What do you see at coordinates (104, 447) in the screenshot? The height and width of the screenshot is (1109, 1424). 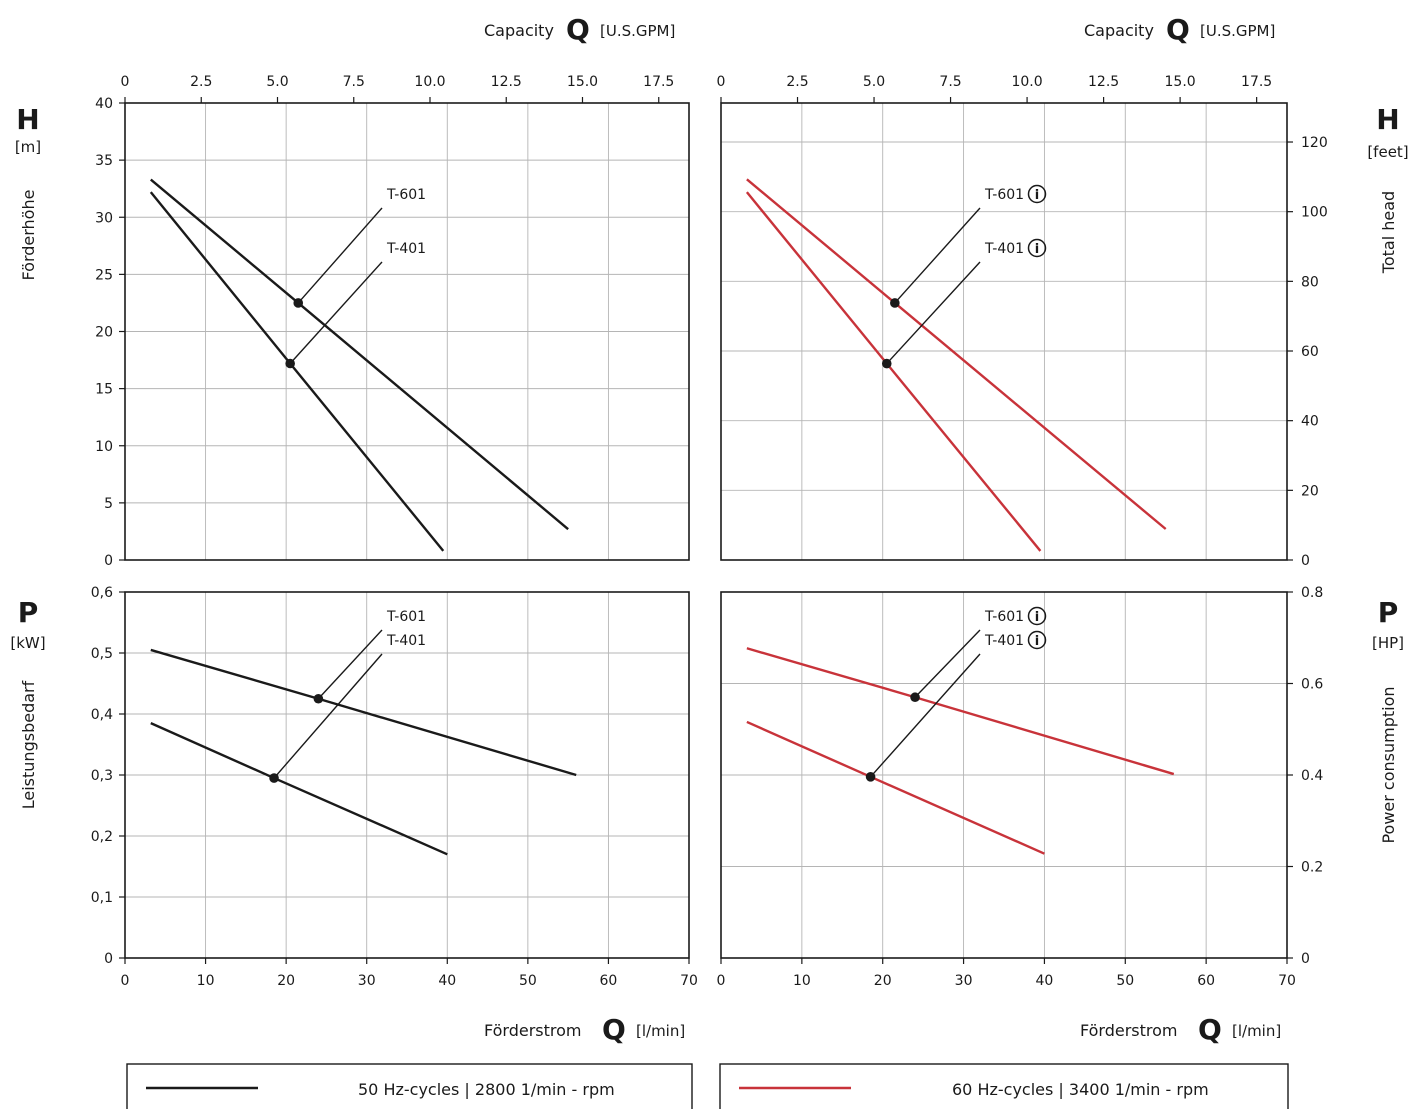 I see `y-tick-label: 10` at bounding box center [104, 447].